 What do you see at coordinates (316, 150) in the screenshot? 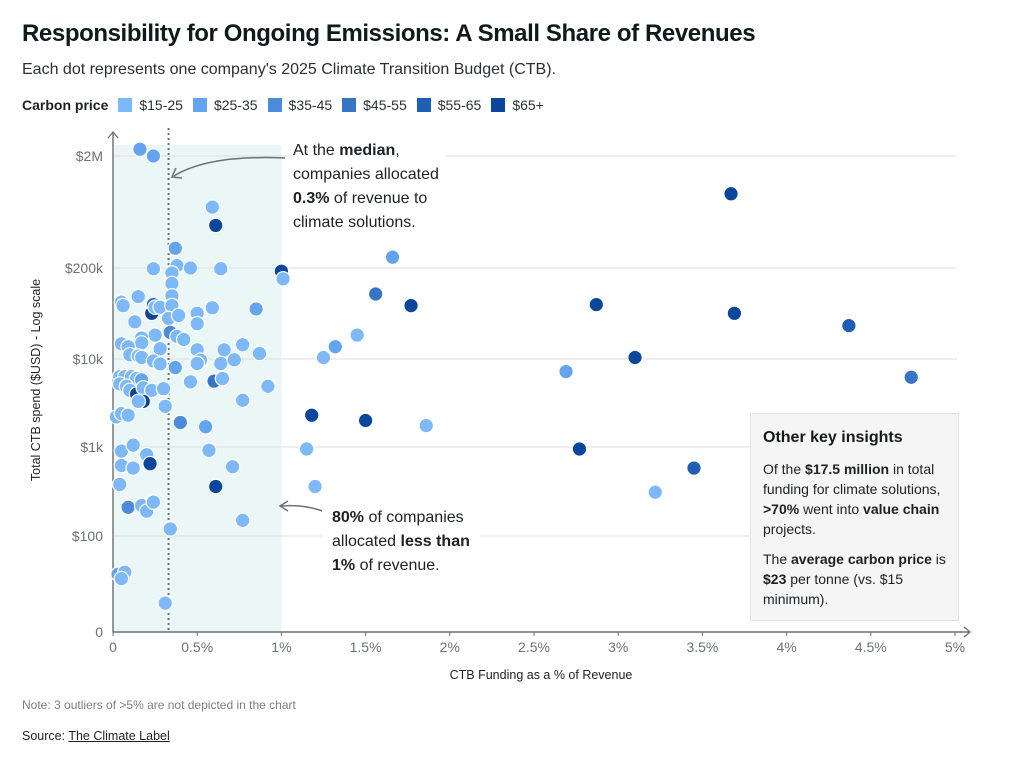
I see `annot-text: At the` at bounding box center [316, 150].